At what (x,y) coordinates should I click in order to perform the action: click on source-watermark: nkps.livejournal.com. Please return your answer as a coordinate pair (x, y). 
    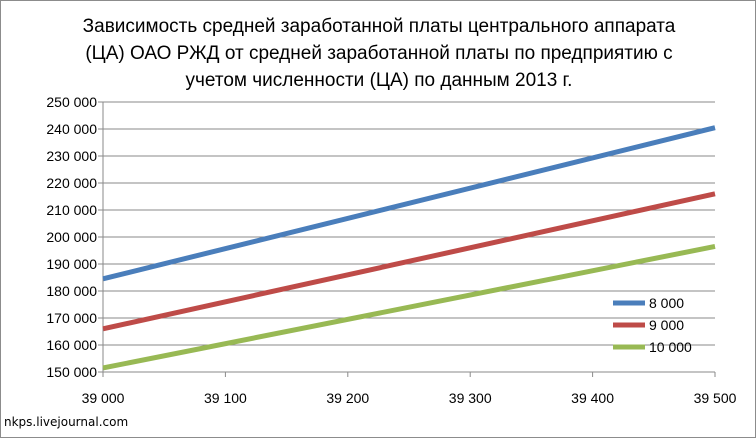
    Looking at the image, I should click on (66, 422).